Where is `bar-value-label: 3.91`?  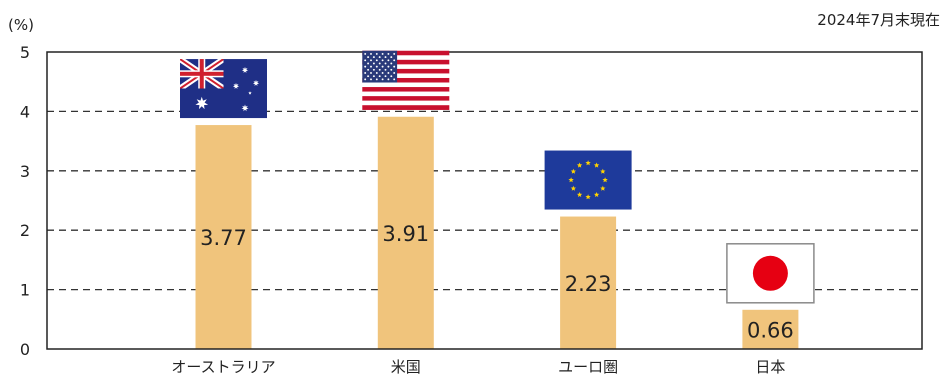 bar-value-label: 3.91 is located at coordinates (405, 234).